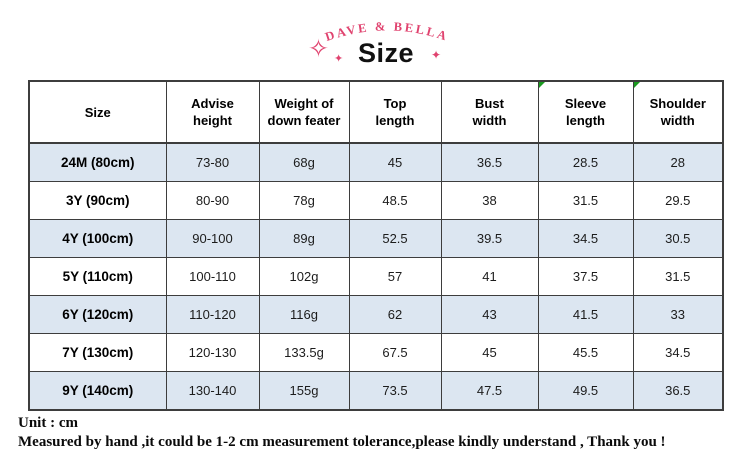 The image size is (750, 465). Describe the element at coordinates (304, 314) in the screenshot. I see `value-cell: 116g` at that location.